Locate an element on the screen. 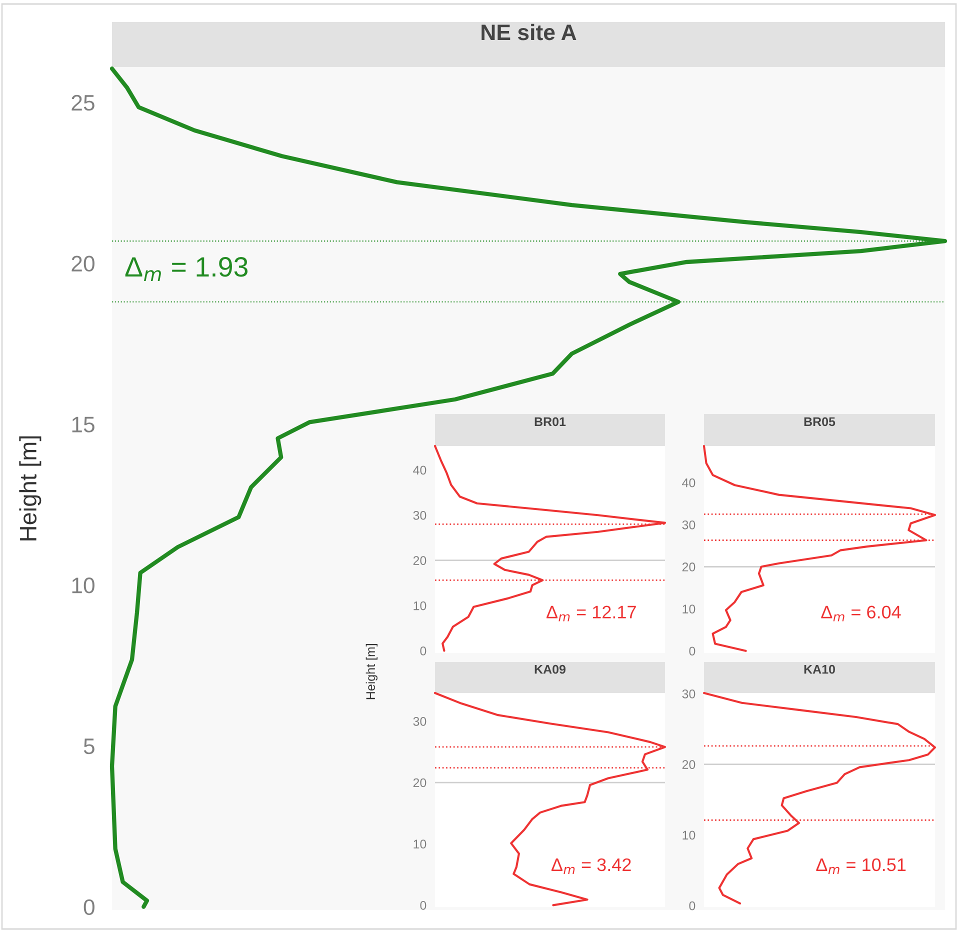  annotation: Δ$_{m}$ = 3.42 is located at coordinates (591, 866).